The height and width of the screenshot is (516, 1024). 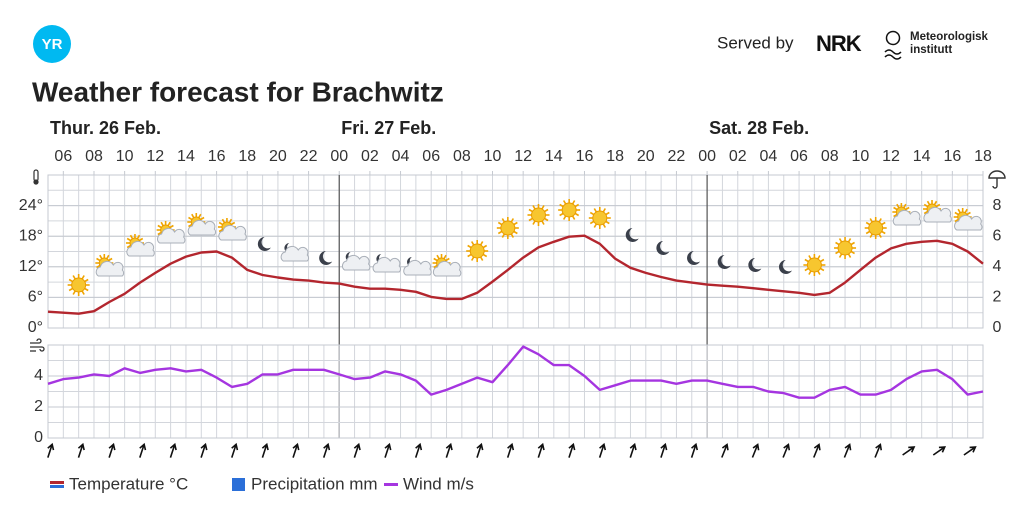 I want to click on met-waves, so click(x=893, y=54).